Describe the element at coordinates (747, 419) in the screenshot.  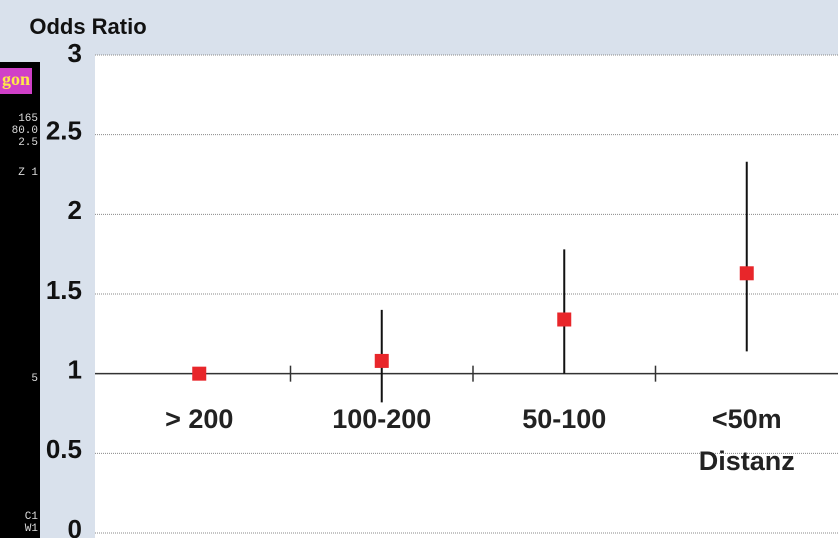
I see `x-tick-label: <50m` at that location.